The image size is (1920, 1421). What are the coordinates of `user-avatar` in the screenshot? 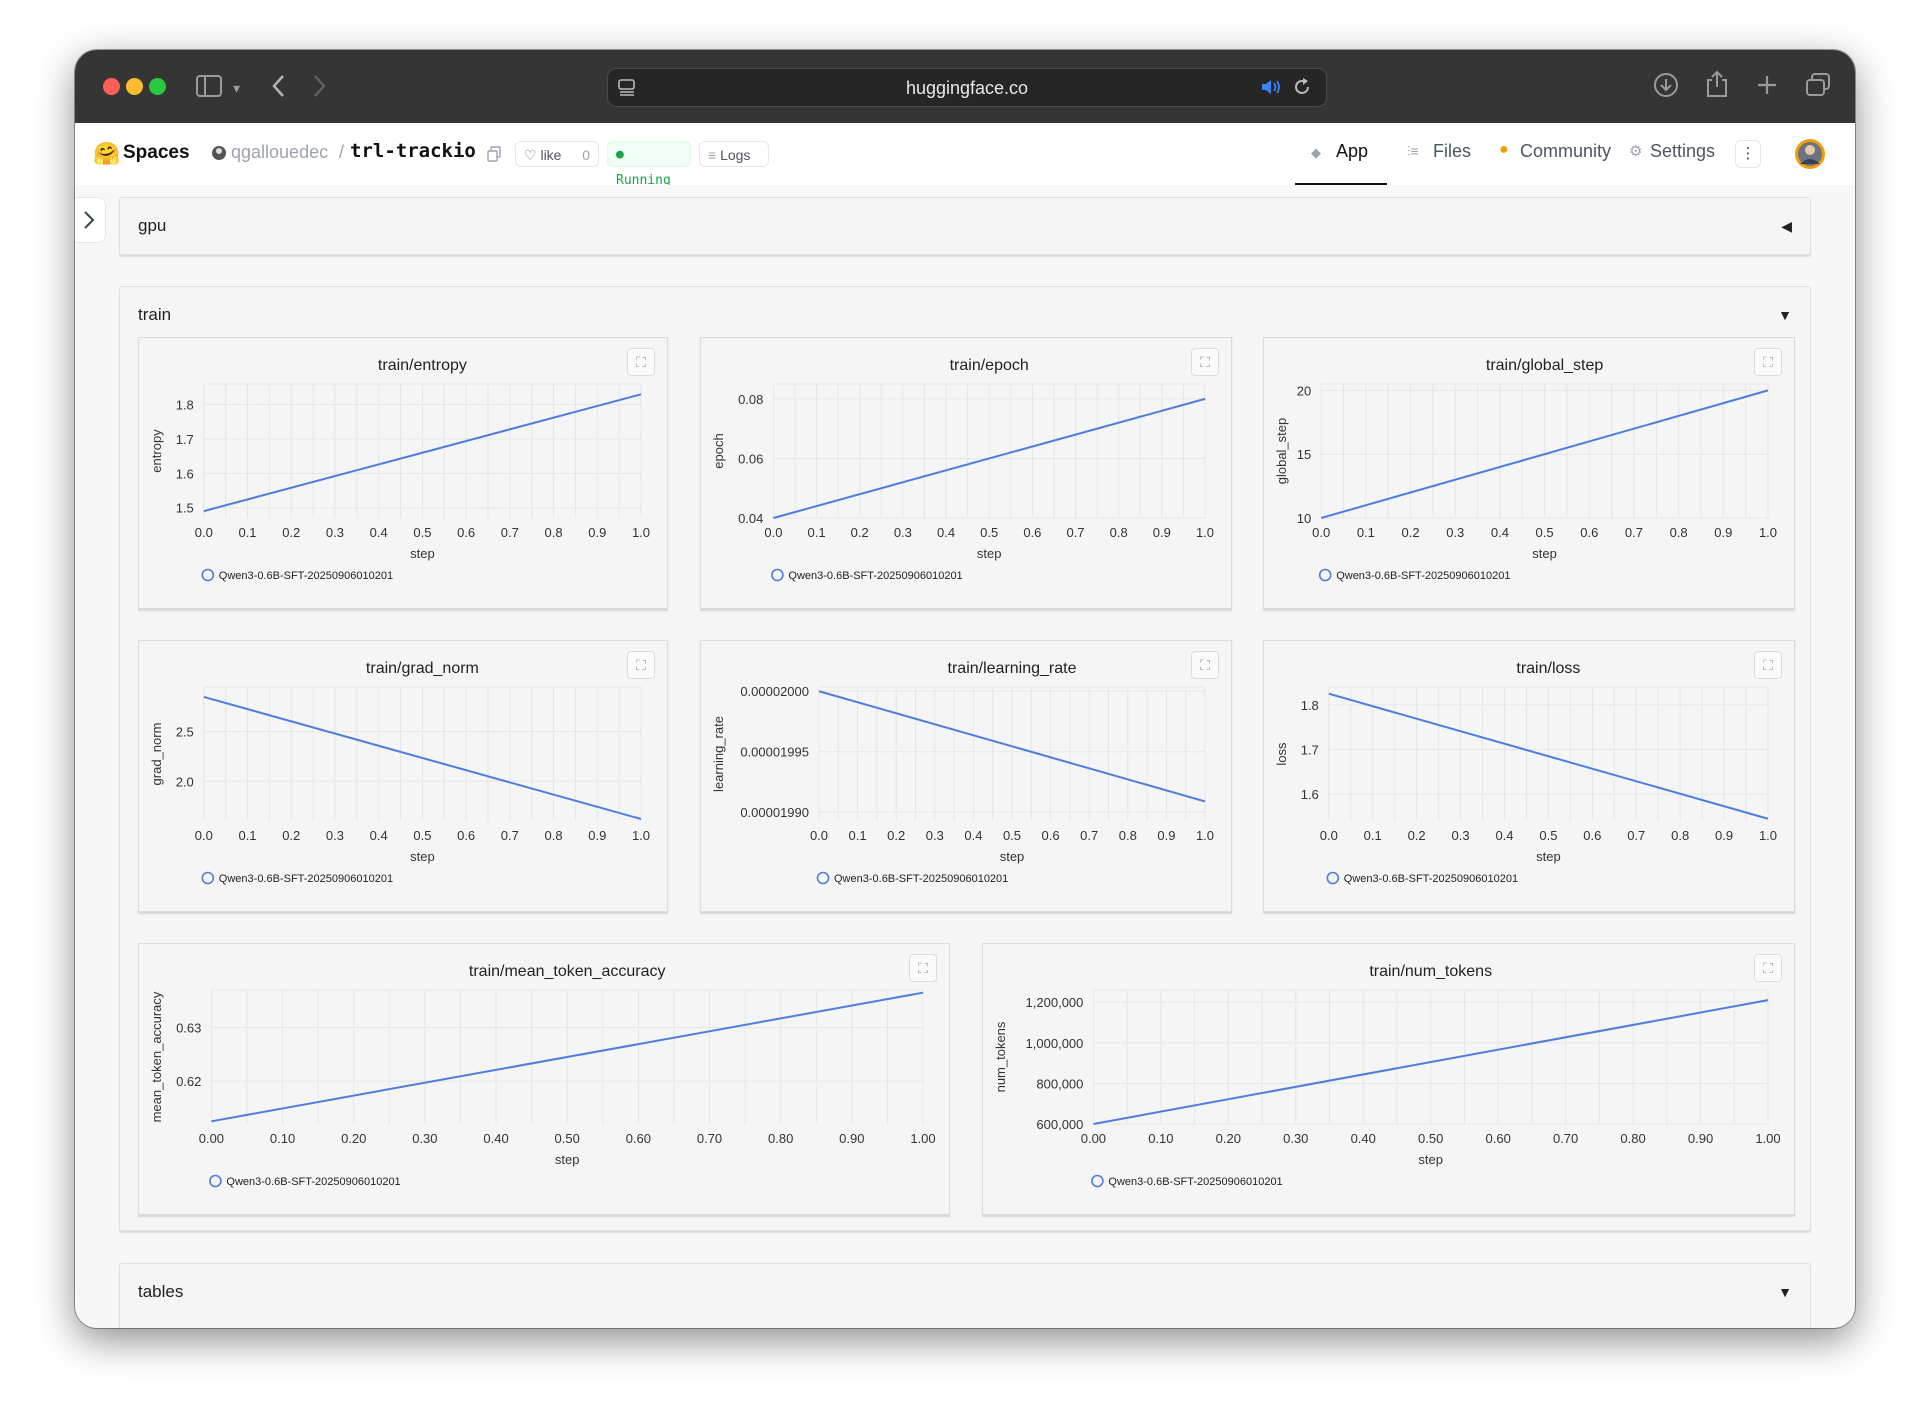 It's located at (1810, 154).